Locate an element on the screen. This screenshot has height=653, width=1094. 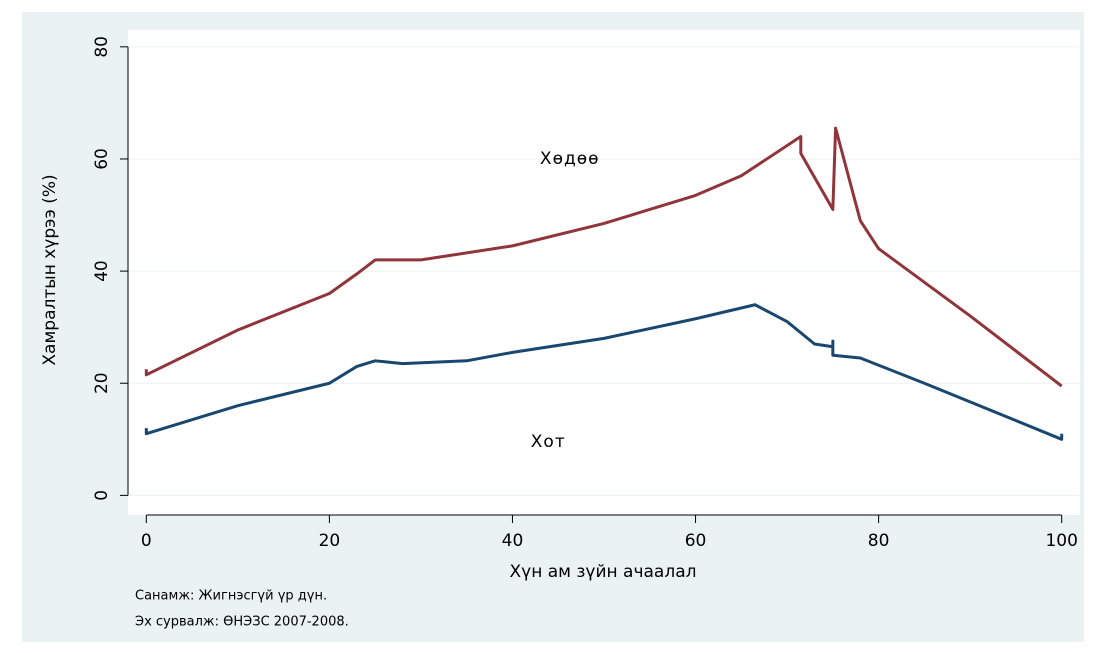
x-tick-label: 40 is located at coordinates (513, 541).